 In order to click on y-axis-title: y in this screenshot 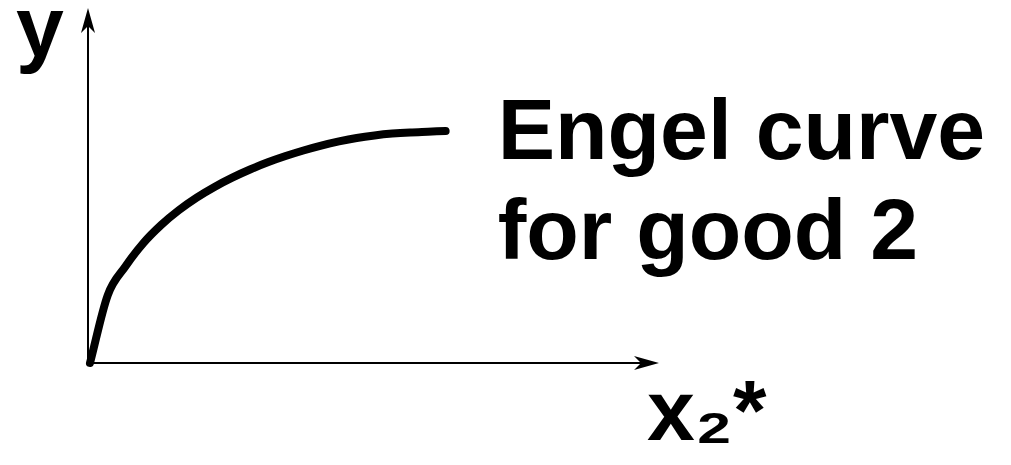, I will do `click(40, 37)`.